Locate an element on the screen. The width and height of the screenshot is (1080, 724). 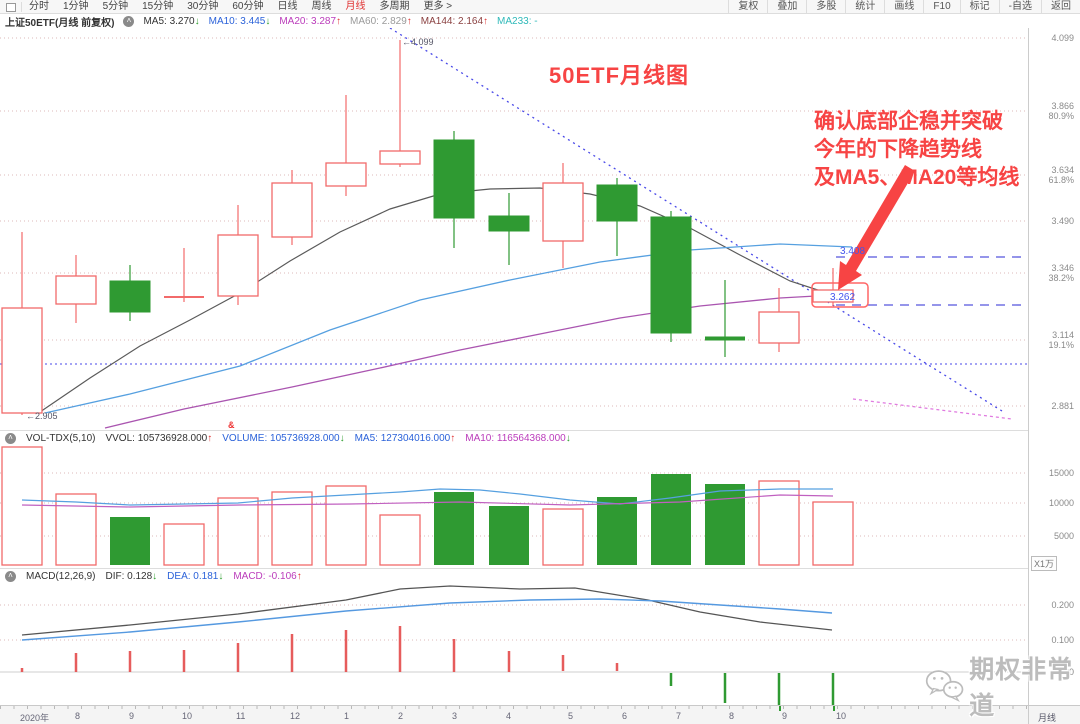
time-axis-label: 11 is located at coordinates (241, 716).